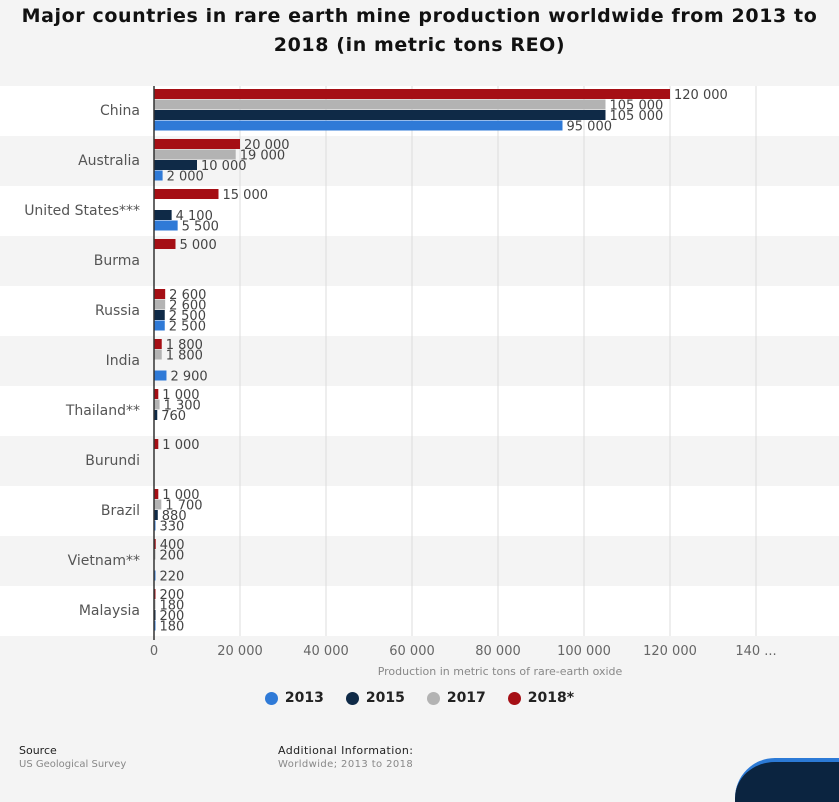  Describe the element at coordinates (158, 175) in the screenshot. I see `bar-2013-australia` at that location.